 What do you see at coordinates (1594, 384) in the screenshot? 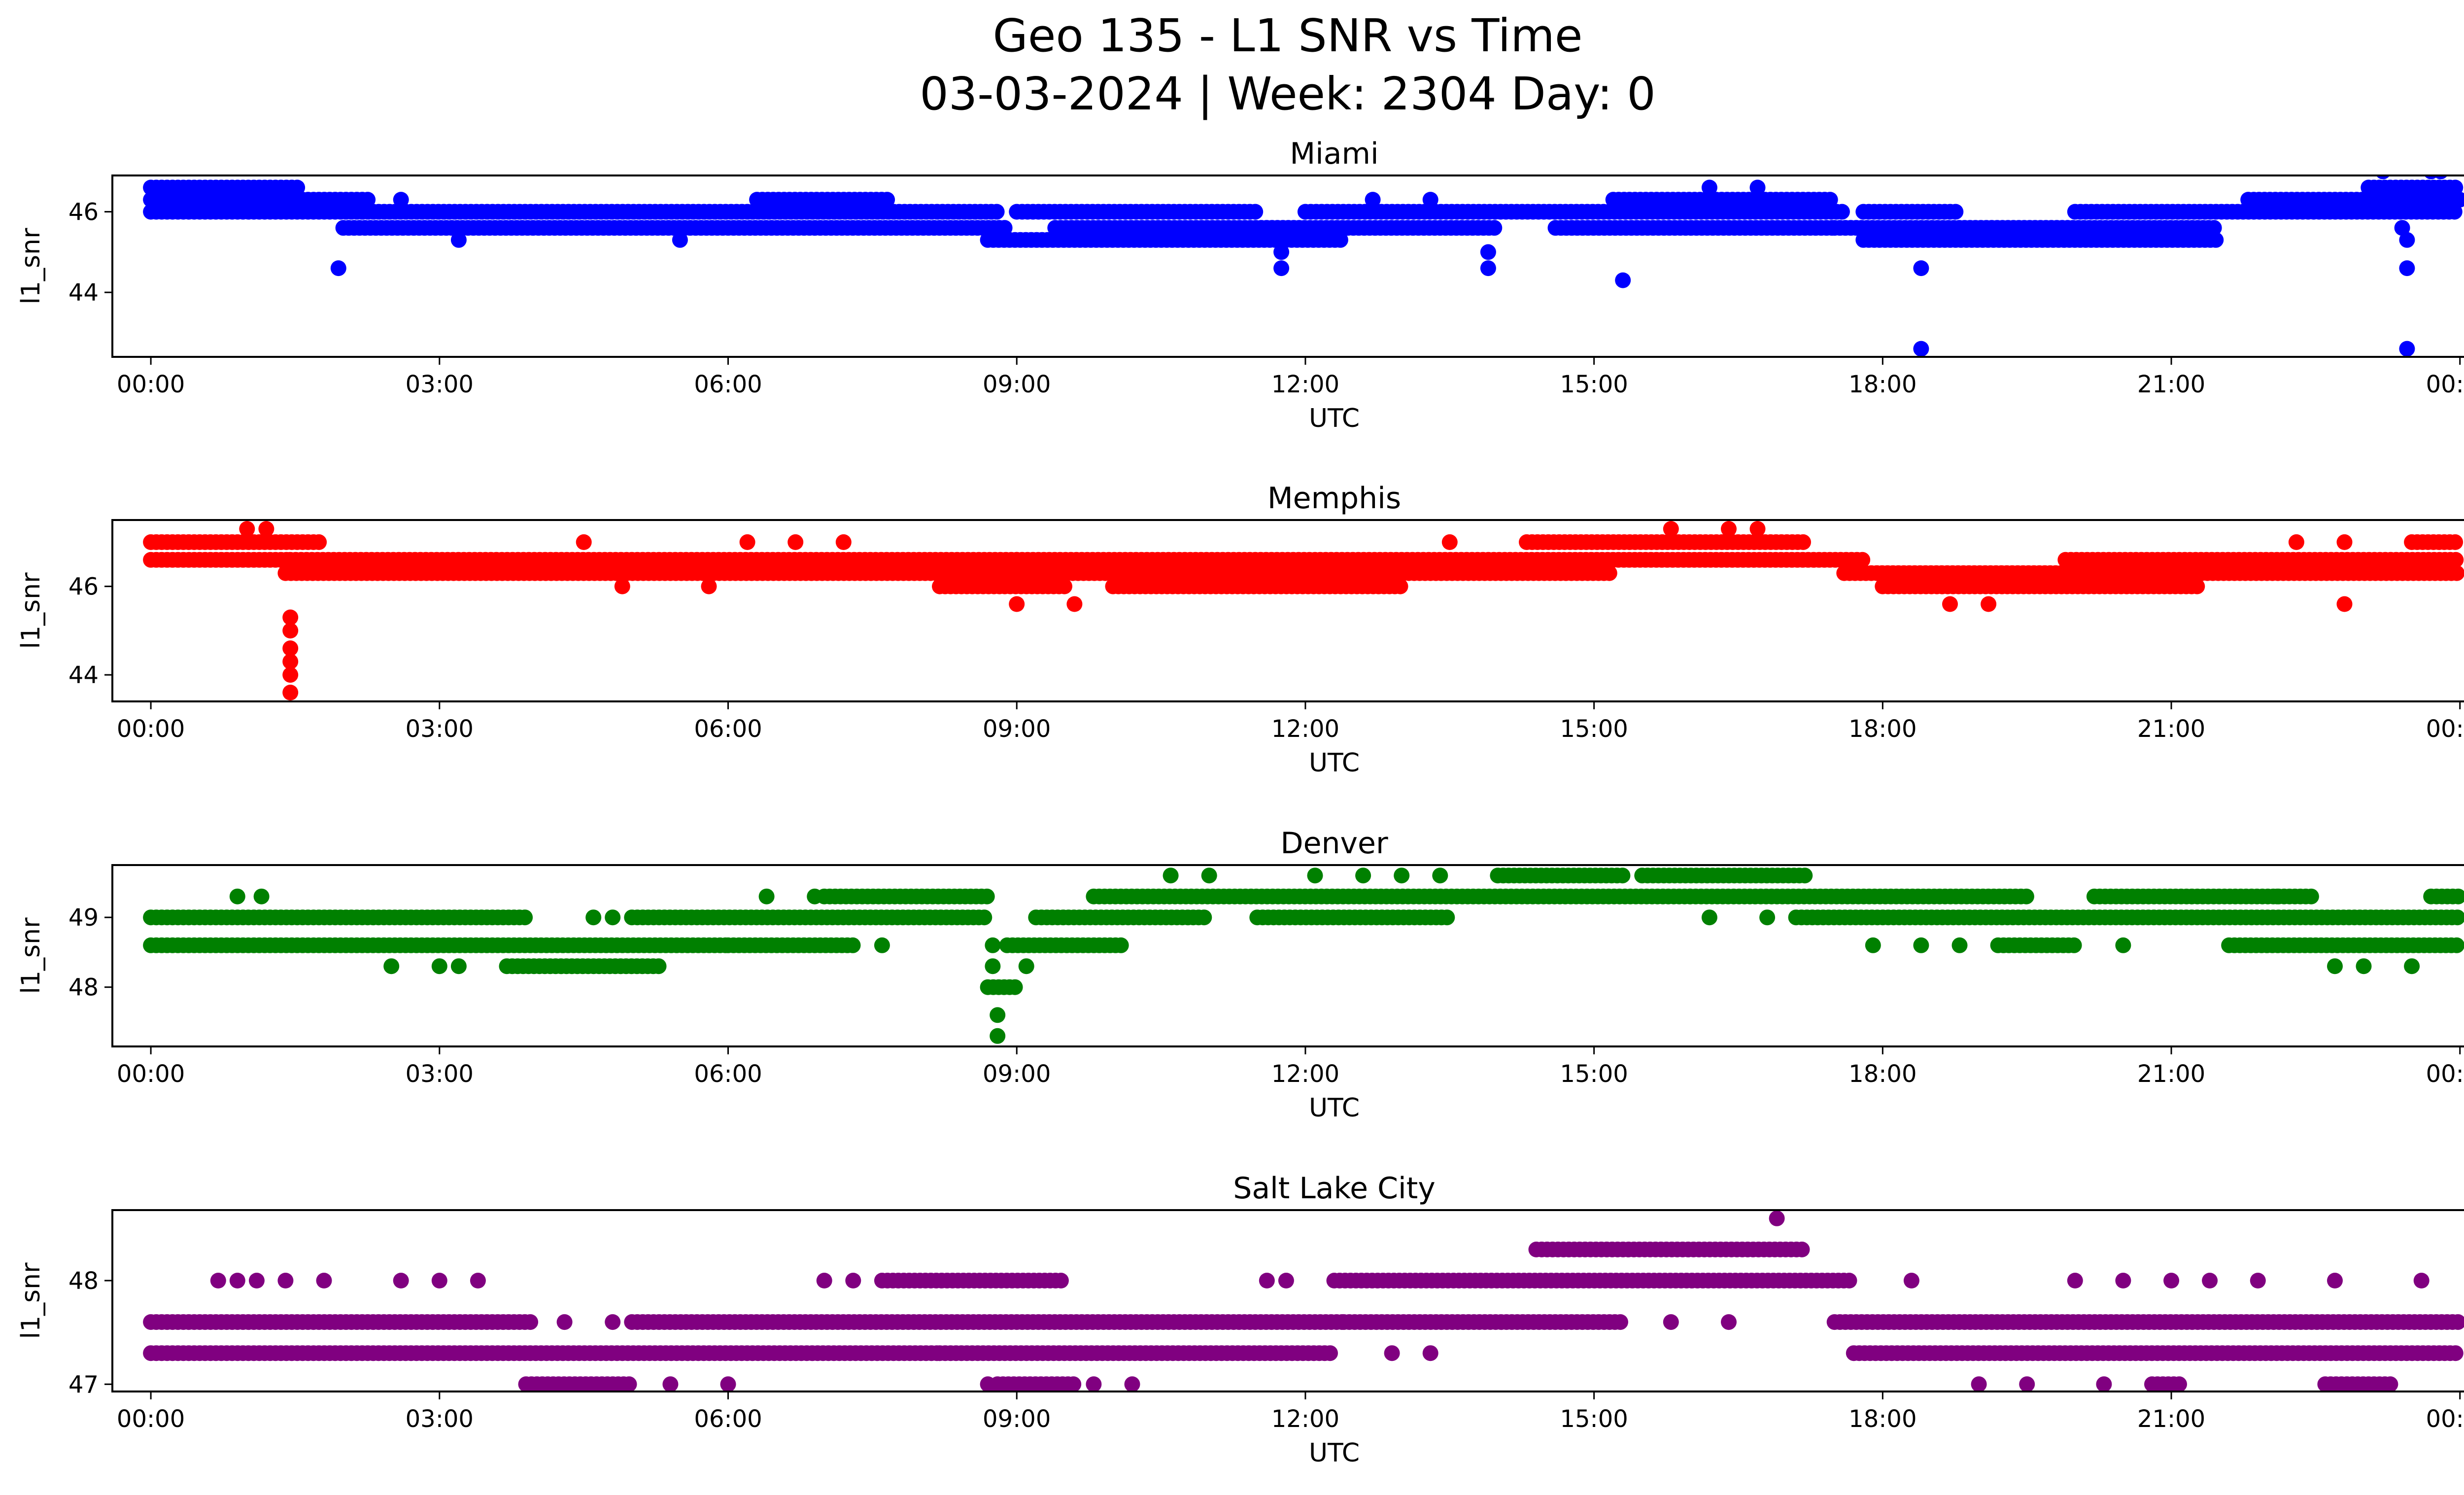
I see `x-tick-label: 15:00` at bounding box center [1594, 384].